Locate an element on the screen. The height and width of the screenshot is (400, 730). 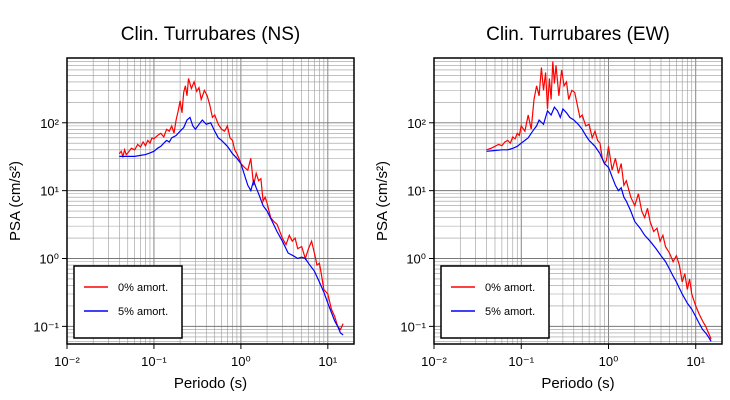
chart-title: Clin. Turrubares (EW) is located at coordinates (578, 34).